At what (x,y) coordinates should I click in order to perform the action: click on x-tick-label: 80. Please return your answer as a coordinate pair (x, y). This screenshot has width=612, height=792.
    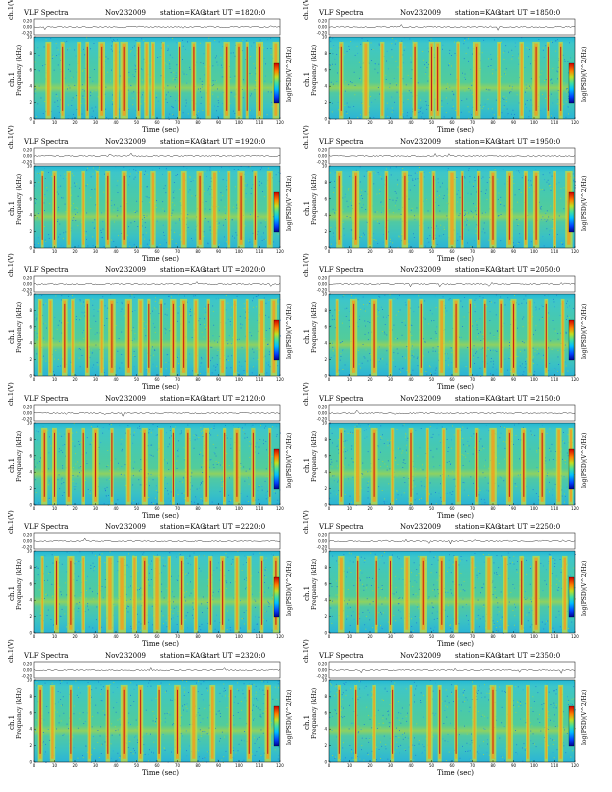
    Looking at the image, I should click on (493, 122).